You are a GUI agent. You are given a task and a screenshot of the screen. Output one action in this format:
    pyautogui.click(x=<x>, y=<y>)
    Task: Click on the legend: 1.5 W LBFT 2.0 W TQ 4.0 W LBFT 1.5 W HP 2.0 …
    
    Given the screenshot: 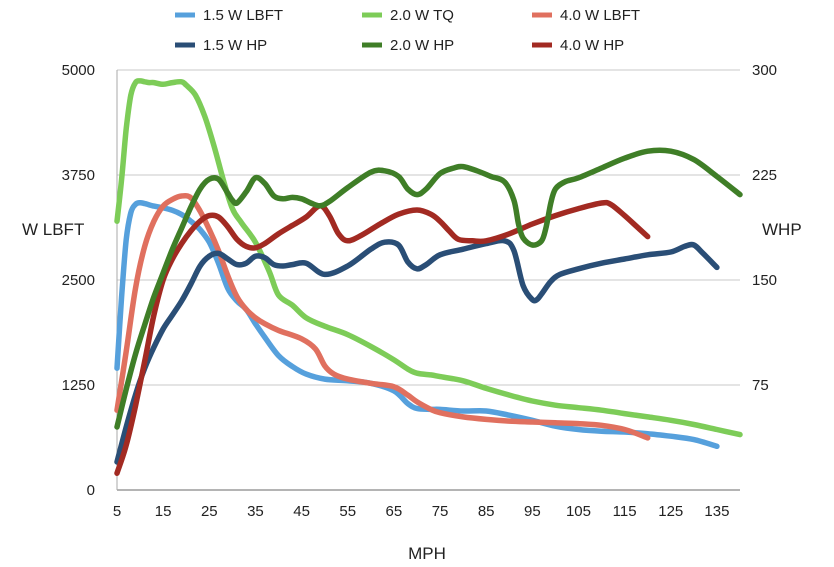 What is the action you would take?
    pyautogui.click(x=407, y=30)
    